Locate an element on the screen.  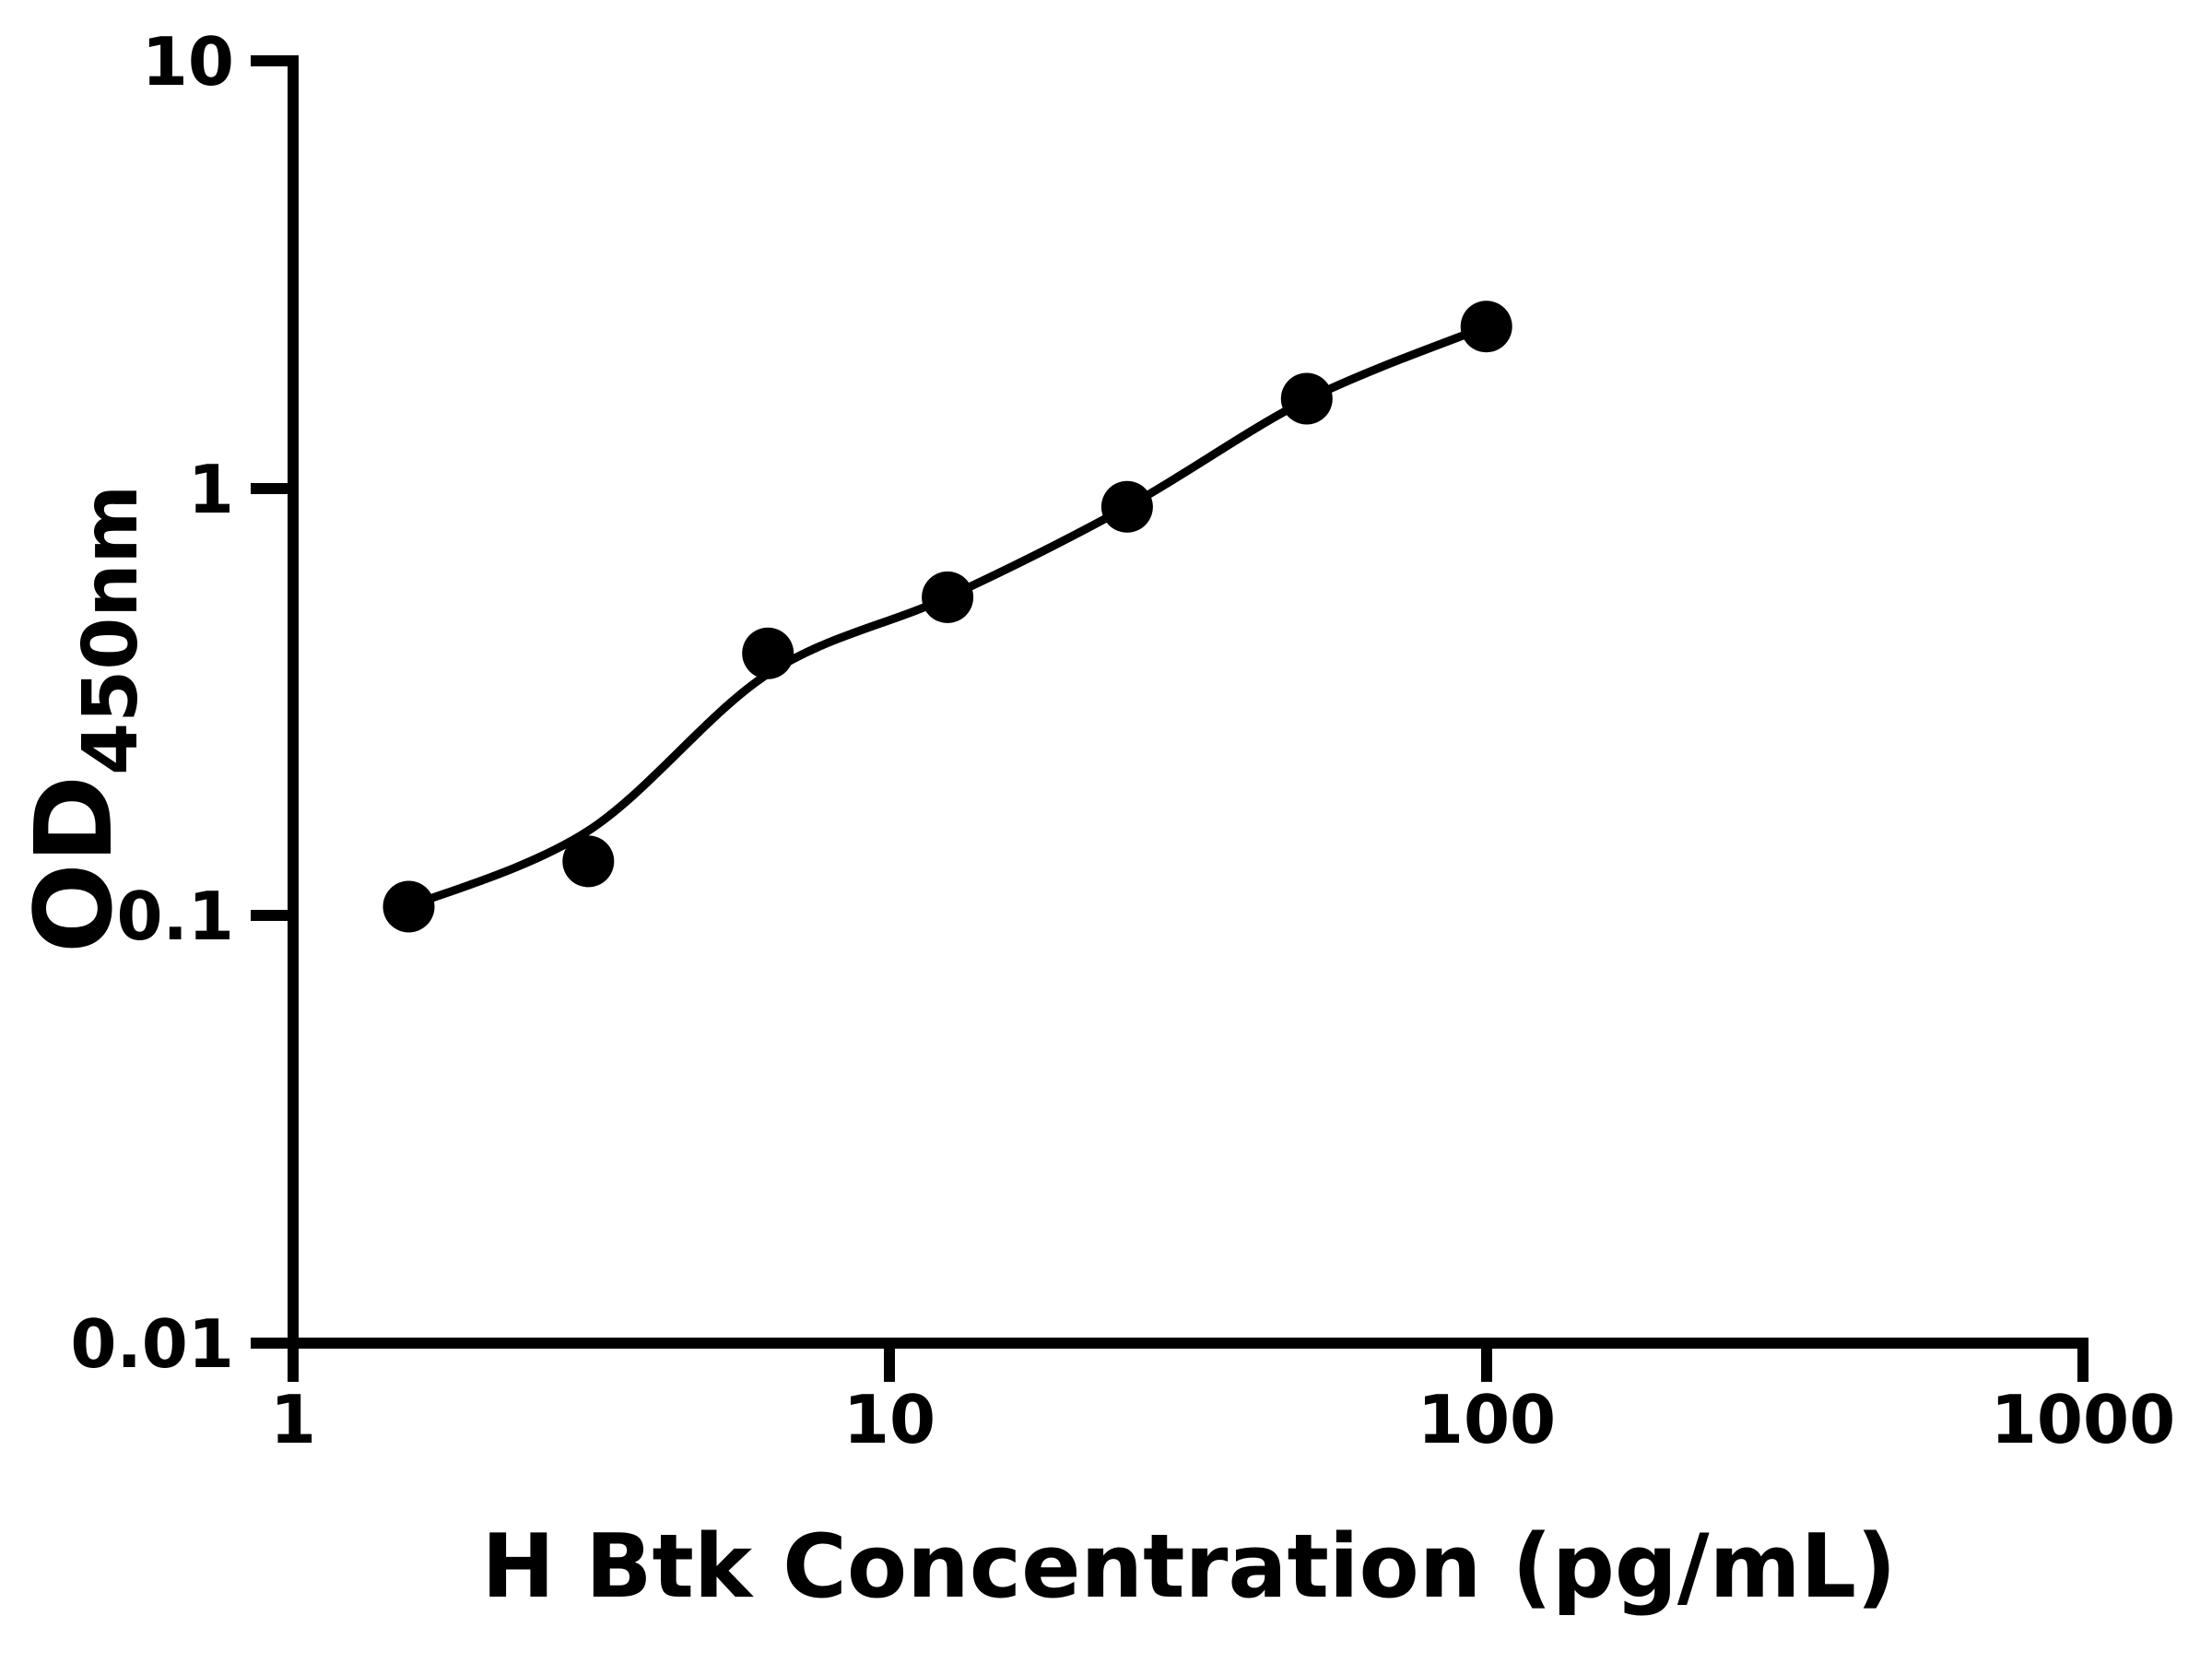
y-axis-tick-labels: 10 1 0.1 0.01 is located at coordinates (152, 703).